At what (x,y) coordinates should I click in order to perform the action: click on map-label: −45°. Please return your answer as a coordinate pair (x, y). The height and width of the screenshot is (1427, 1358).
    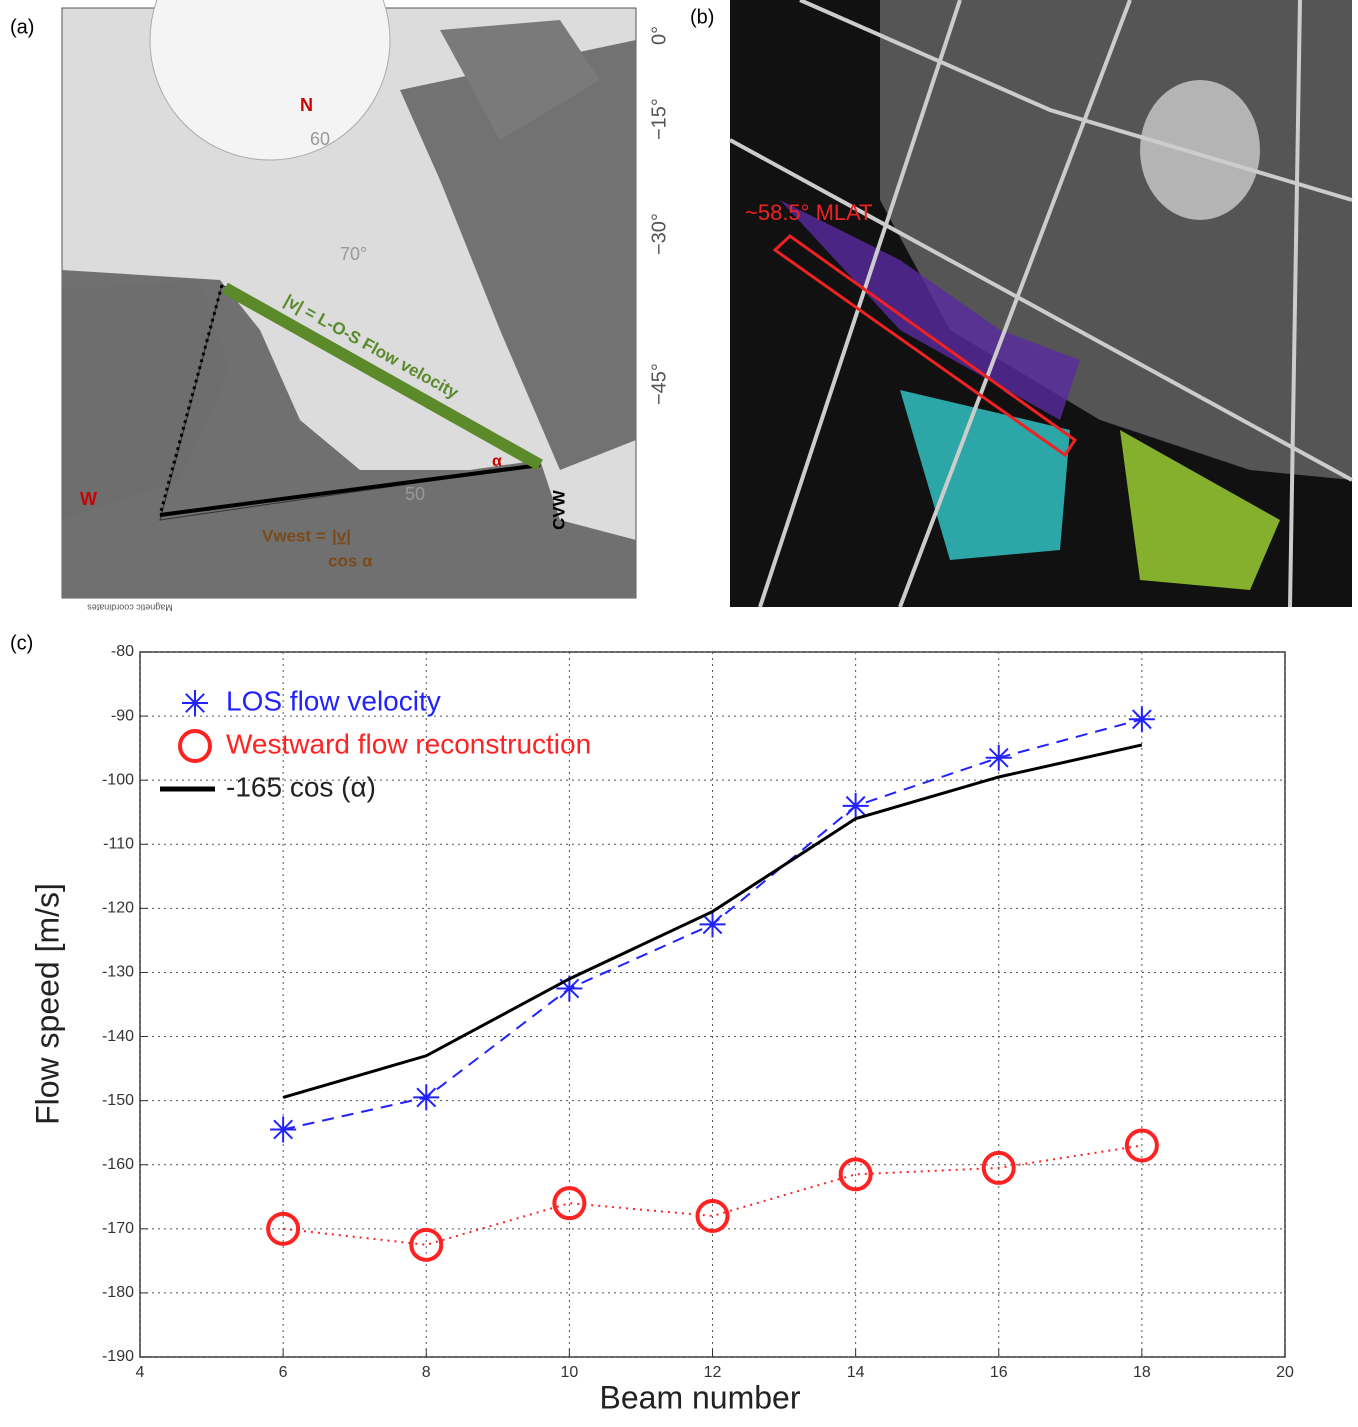
    Looking at the image, I should click on (659, 384).